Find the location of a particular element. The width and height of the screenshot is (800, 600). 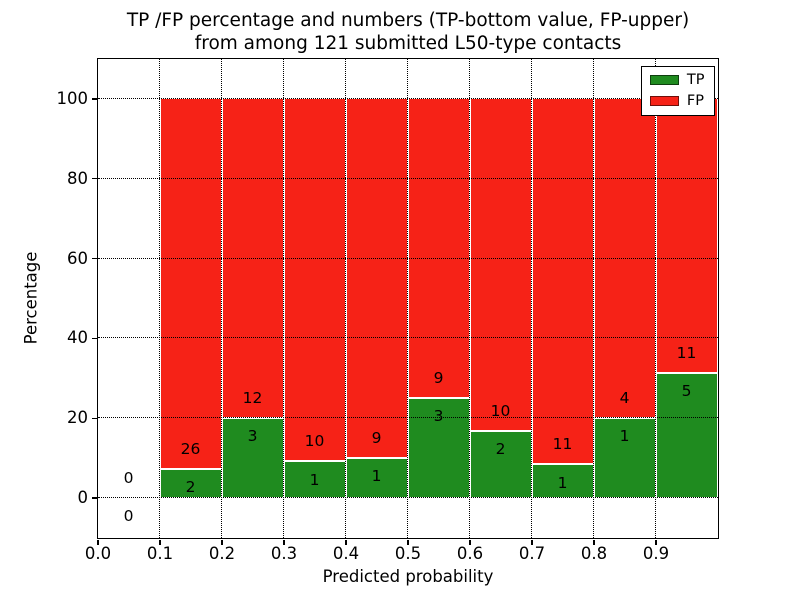

x-tick-label: 0.5 is located at coordinates (408, 553).